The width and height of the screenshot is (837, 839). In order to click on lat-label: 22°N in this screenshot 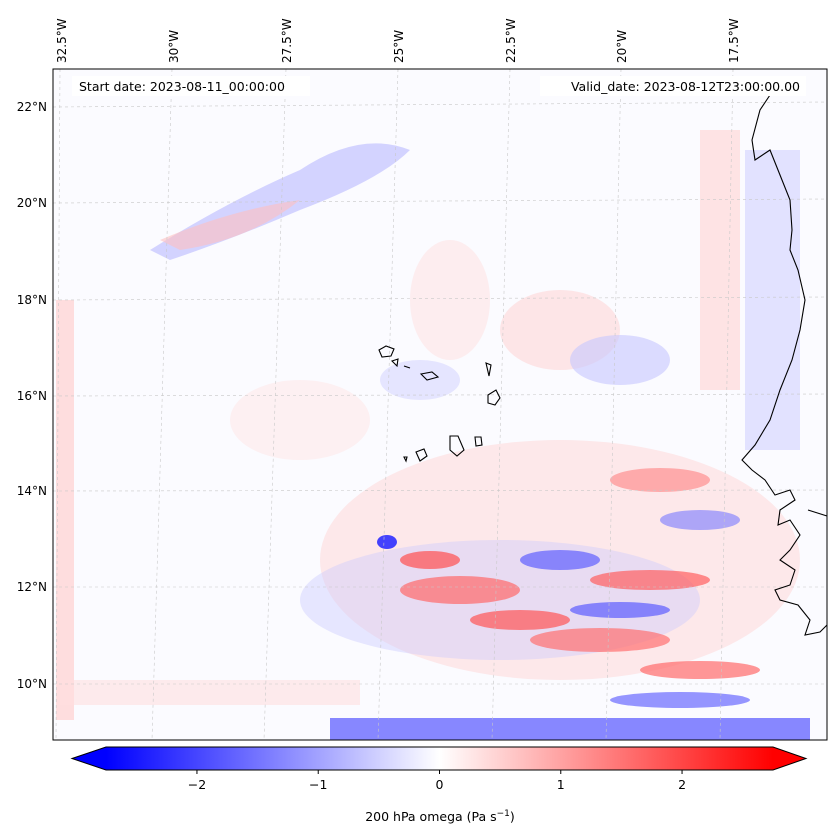, I will do `click(32, 107)`.